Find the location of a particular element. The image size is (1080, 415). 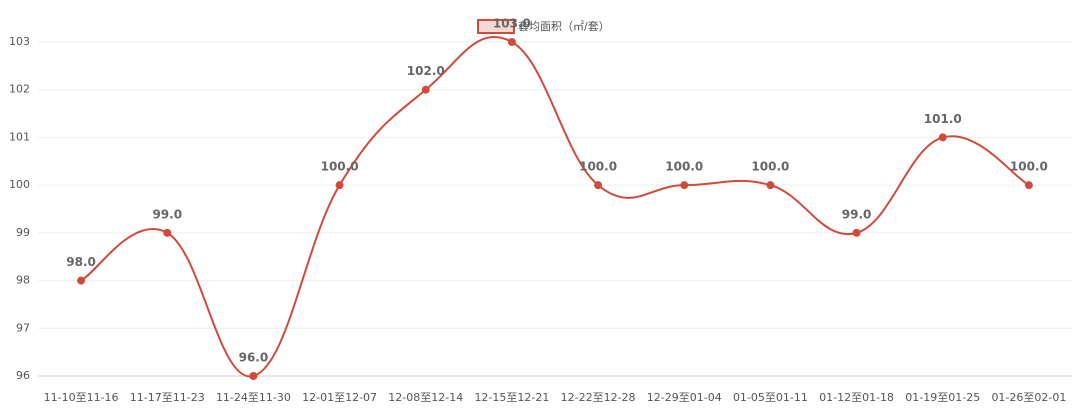

x-tick-label: 11-10至11-16 is located at coordinates (81, 397).